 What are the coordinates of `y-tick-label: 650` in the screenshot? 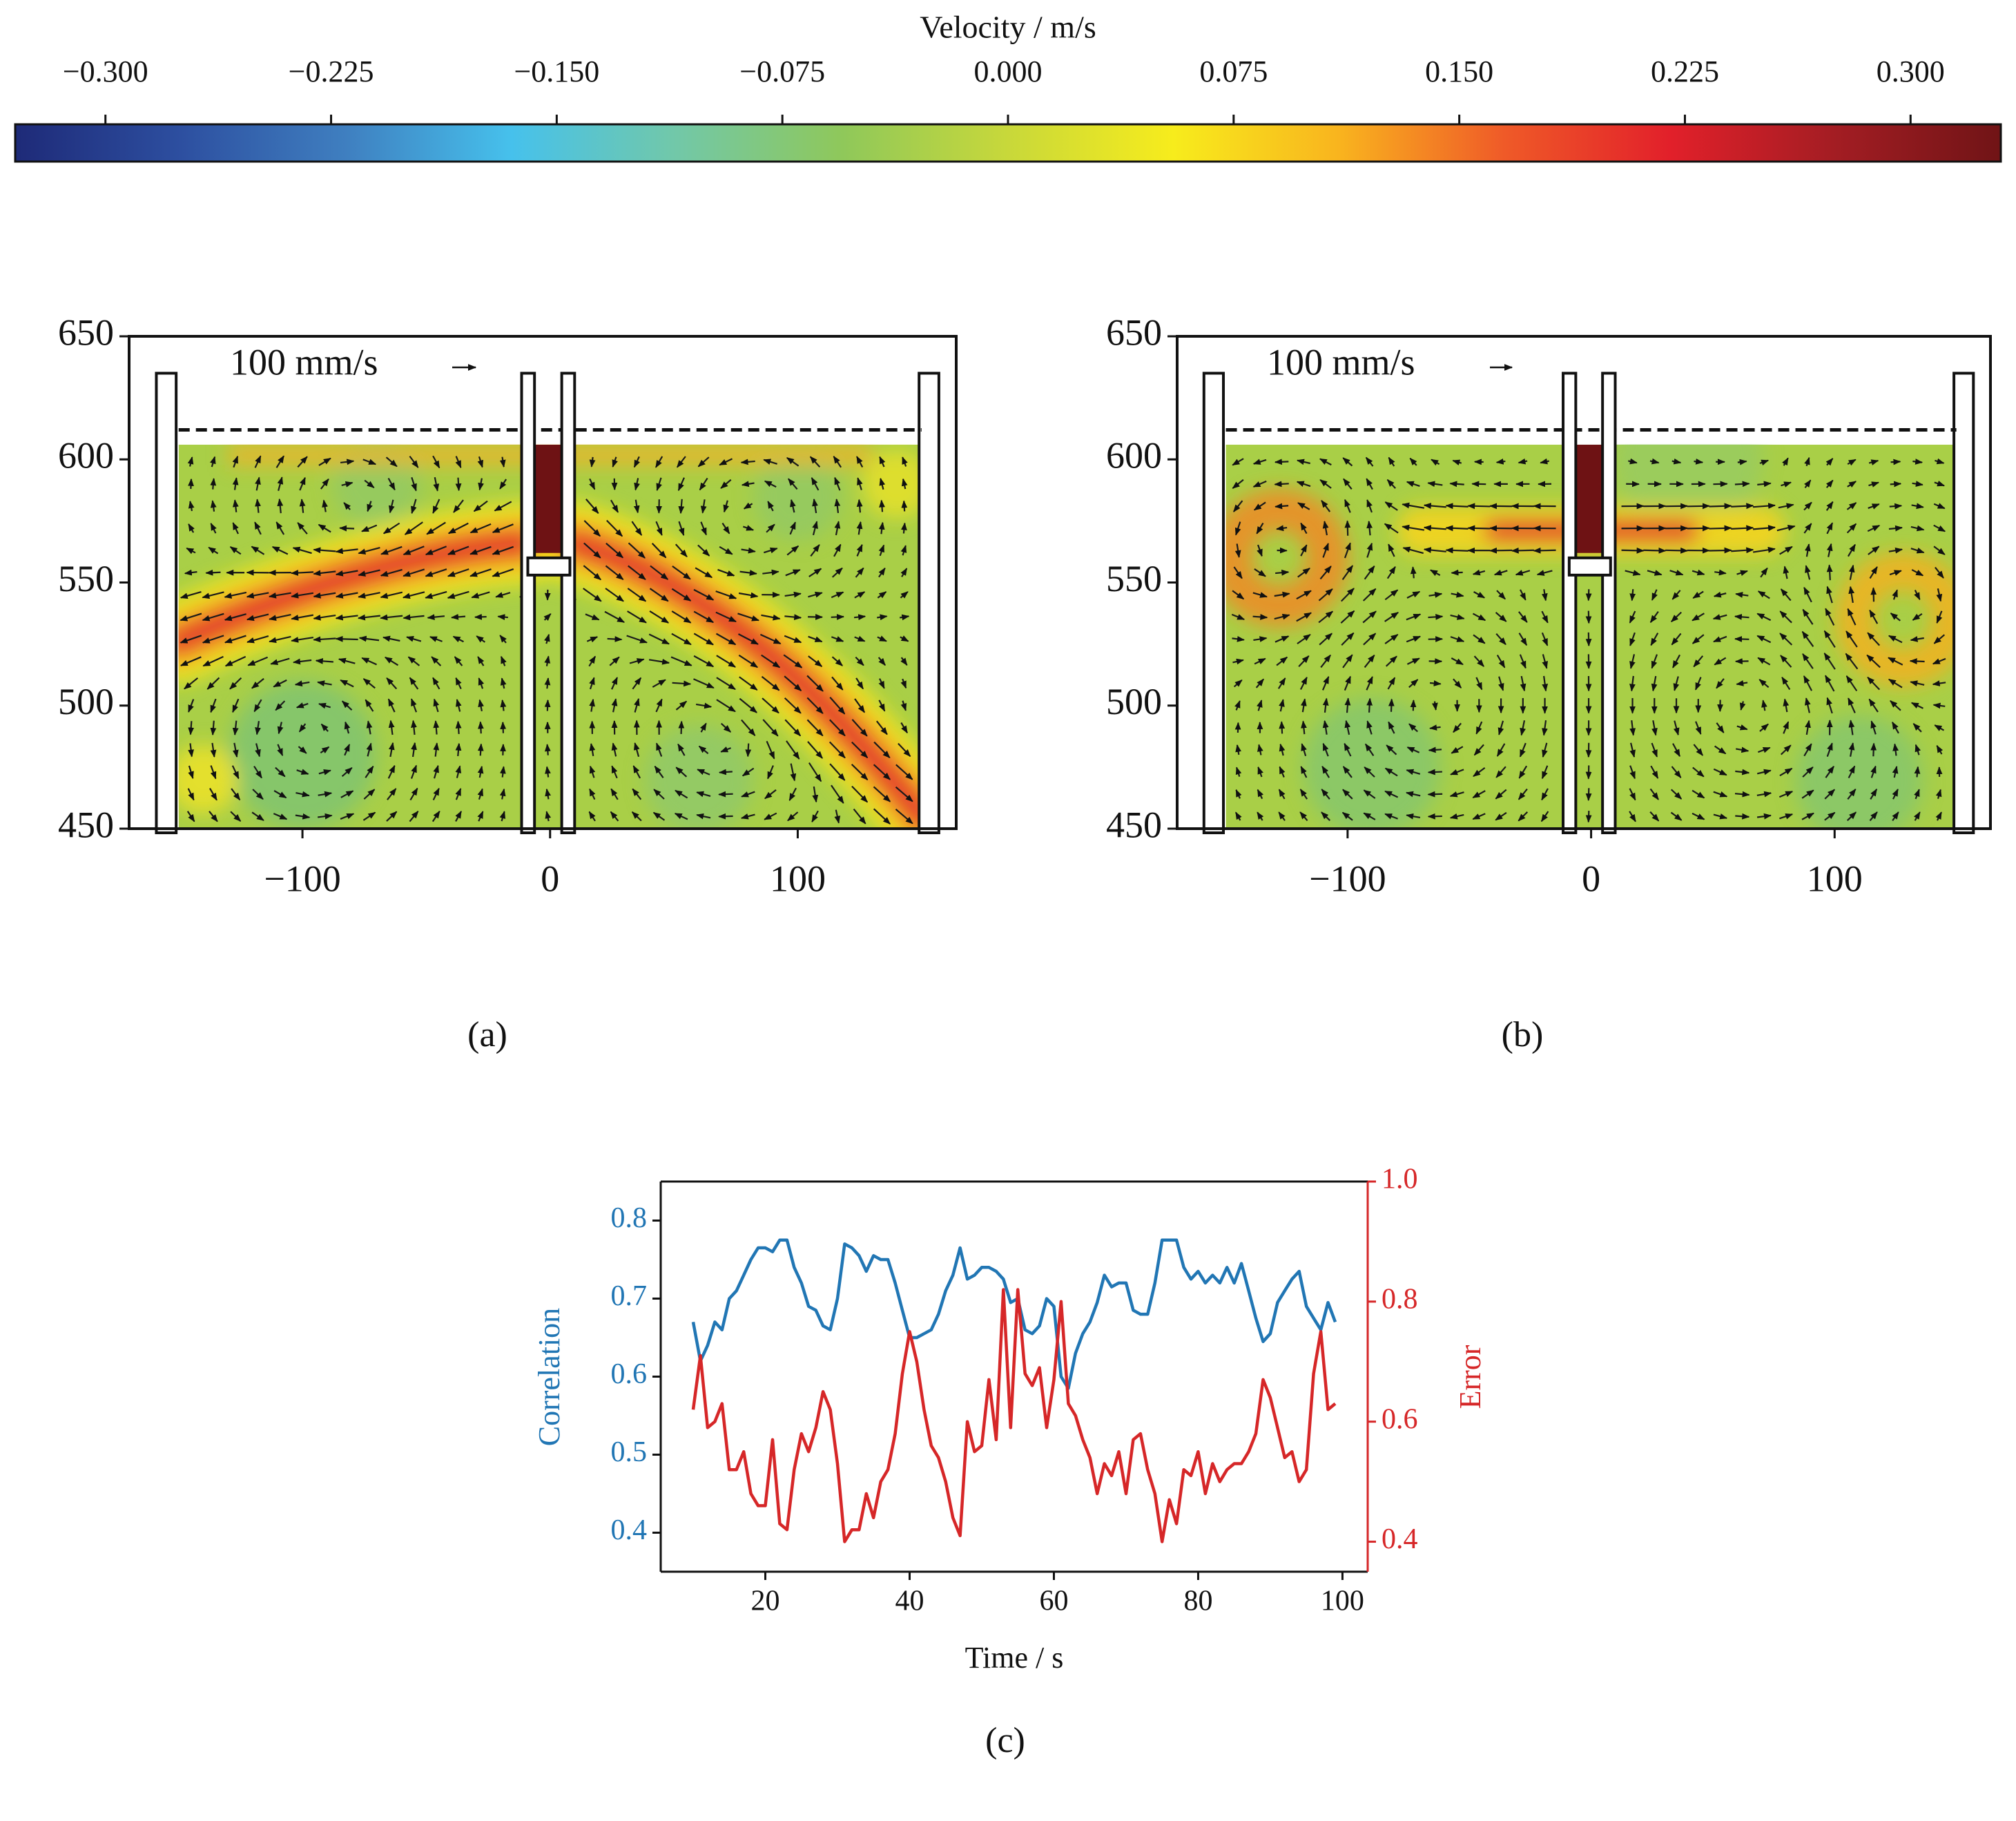 It's located at (1134, 332).